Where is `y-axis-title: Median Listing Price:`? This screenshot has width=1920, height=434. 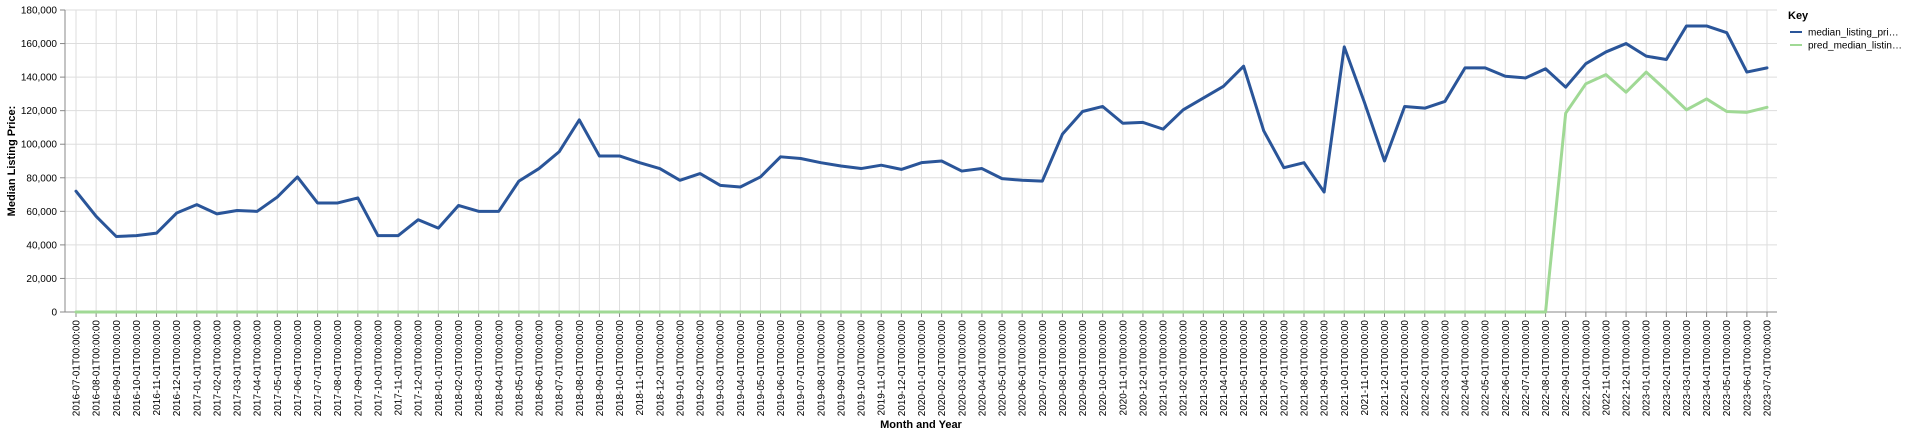 y-axis-title: Median Listing Price: is located at coordinates (12, 161).